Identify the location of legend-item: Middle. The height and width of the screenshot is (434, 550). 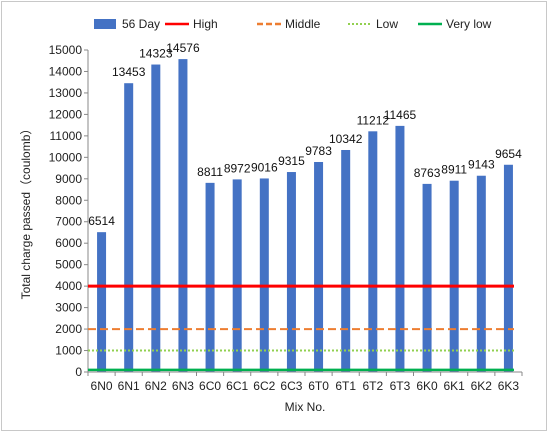
(289, 24).